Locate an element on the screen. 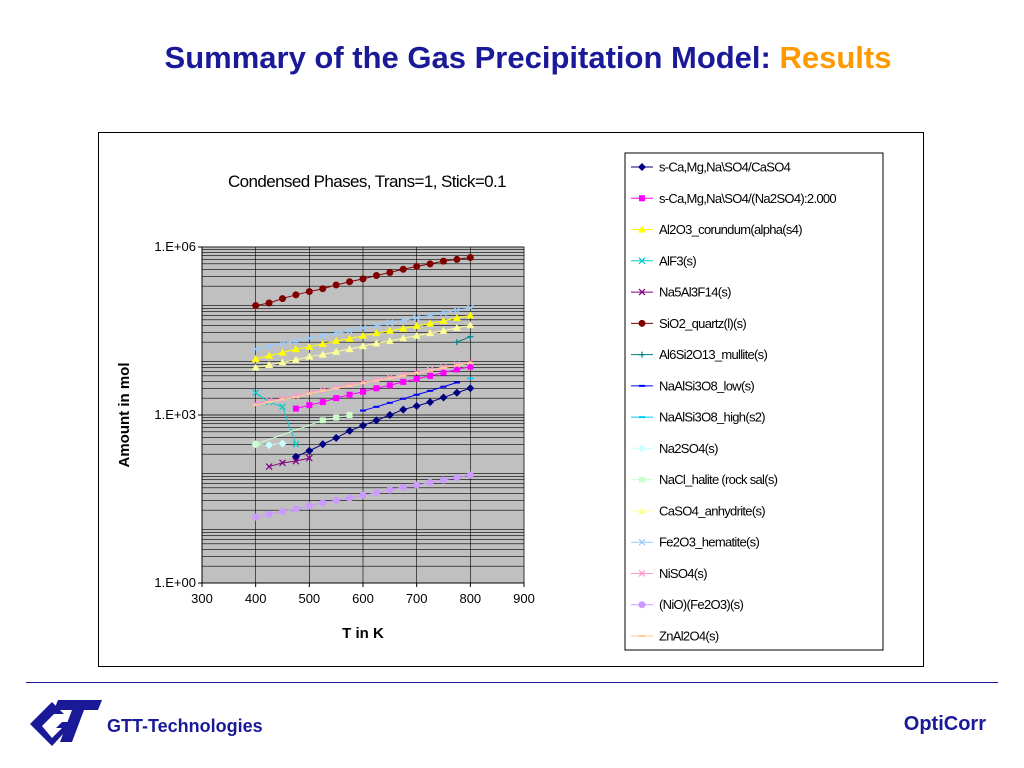 This screenshot has width=1024, height=768. legend-label-2: Al2O3_corundum(alpha(s4) is located at coordinates (730, 229).